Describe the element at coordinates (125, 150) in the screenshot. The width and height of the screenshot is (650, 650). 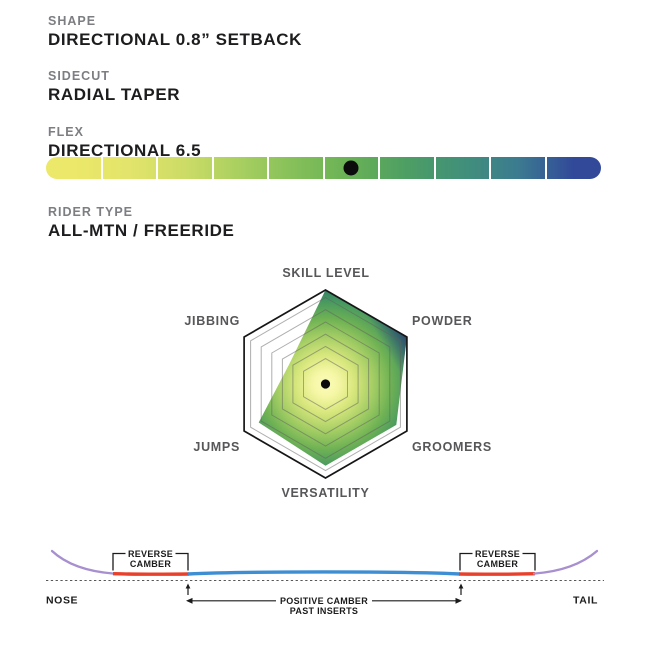
I see `spec-value-flex: DIRECTIONAL 6.5` at that location.